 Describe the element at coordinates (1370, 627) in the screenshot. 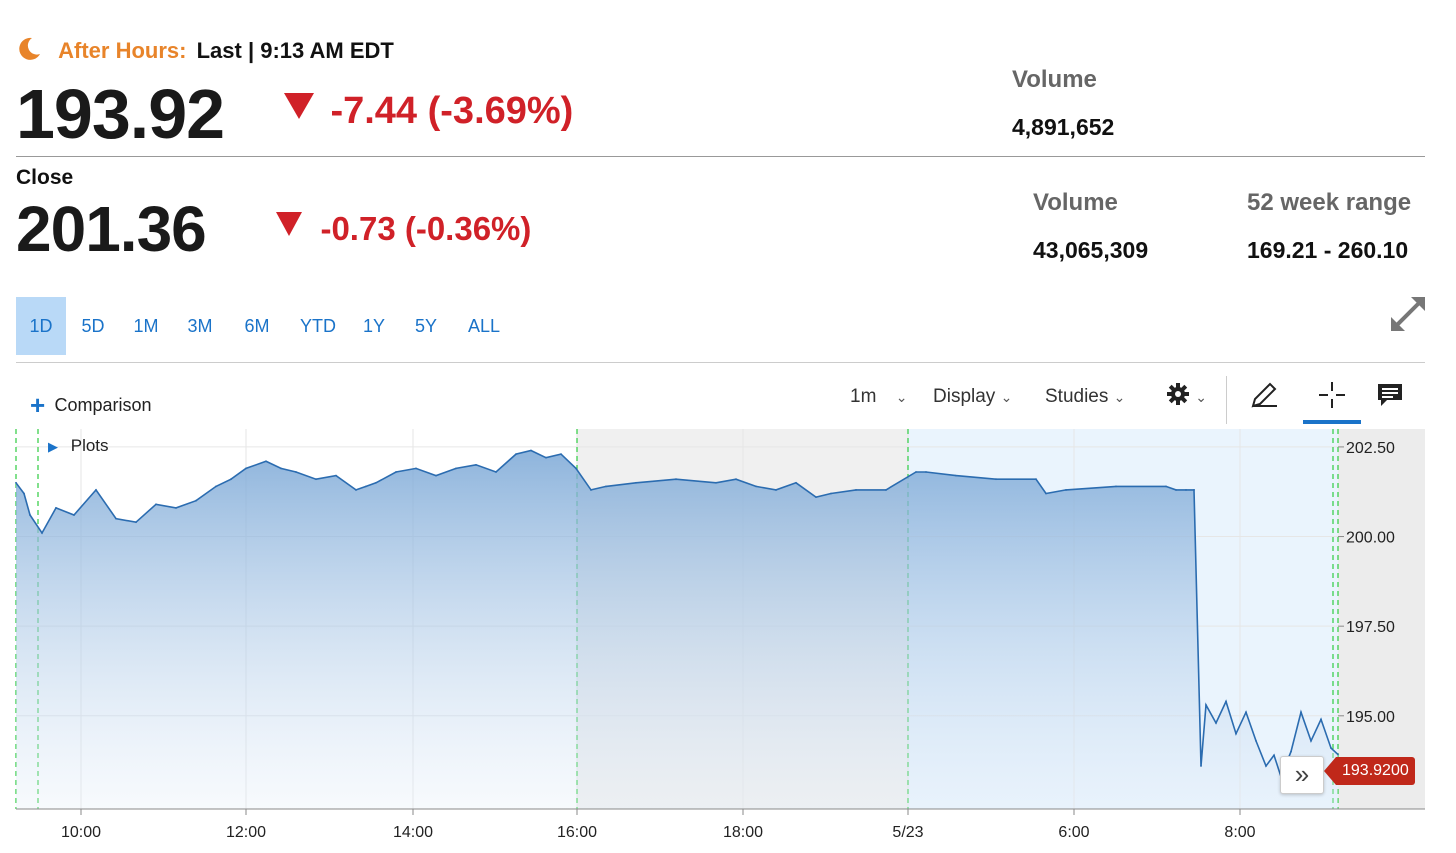

I see `y-tick-label: 197.50` at that location.